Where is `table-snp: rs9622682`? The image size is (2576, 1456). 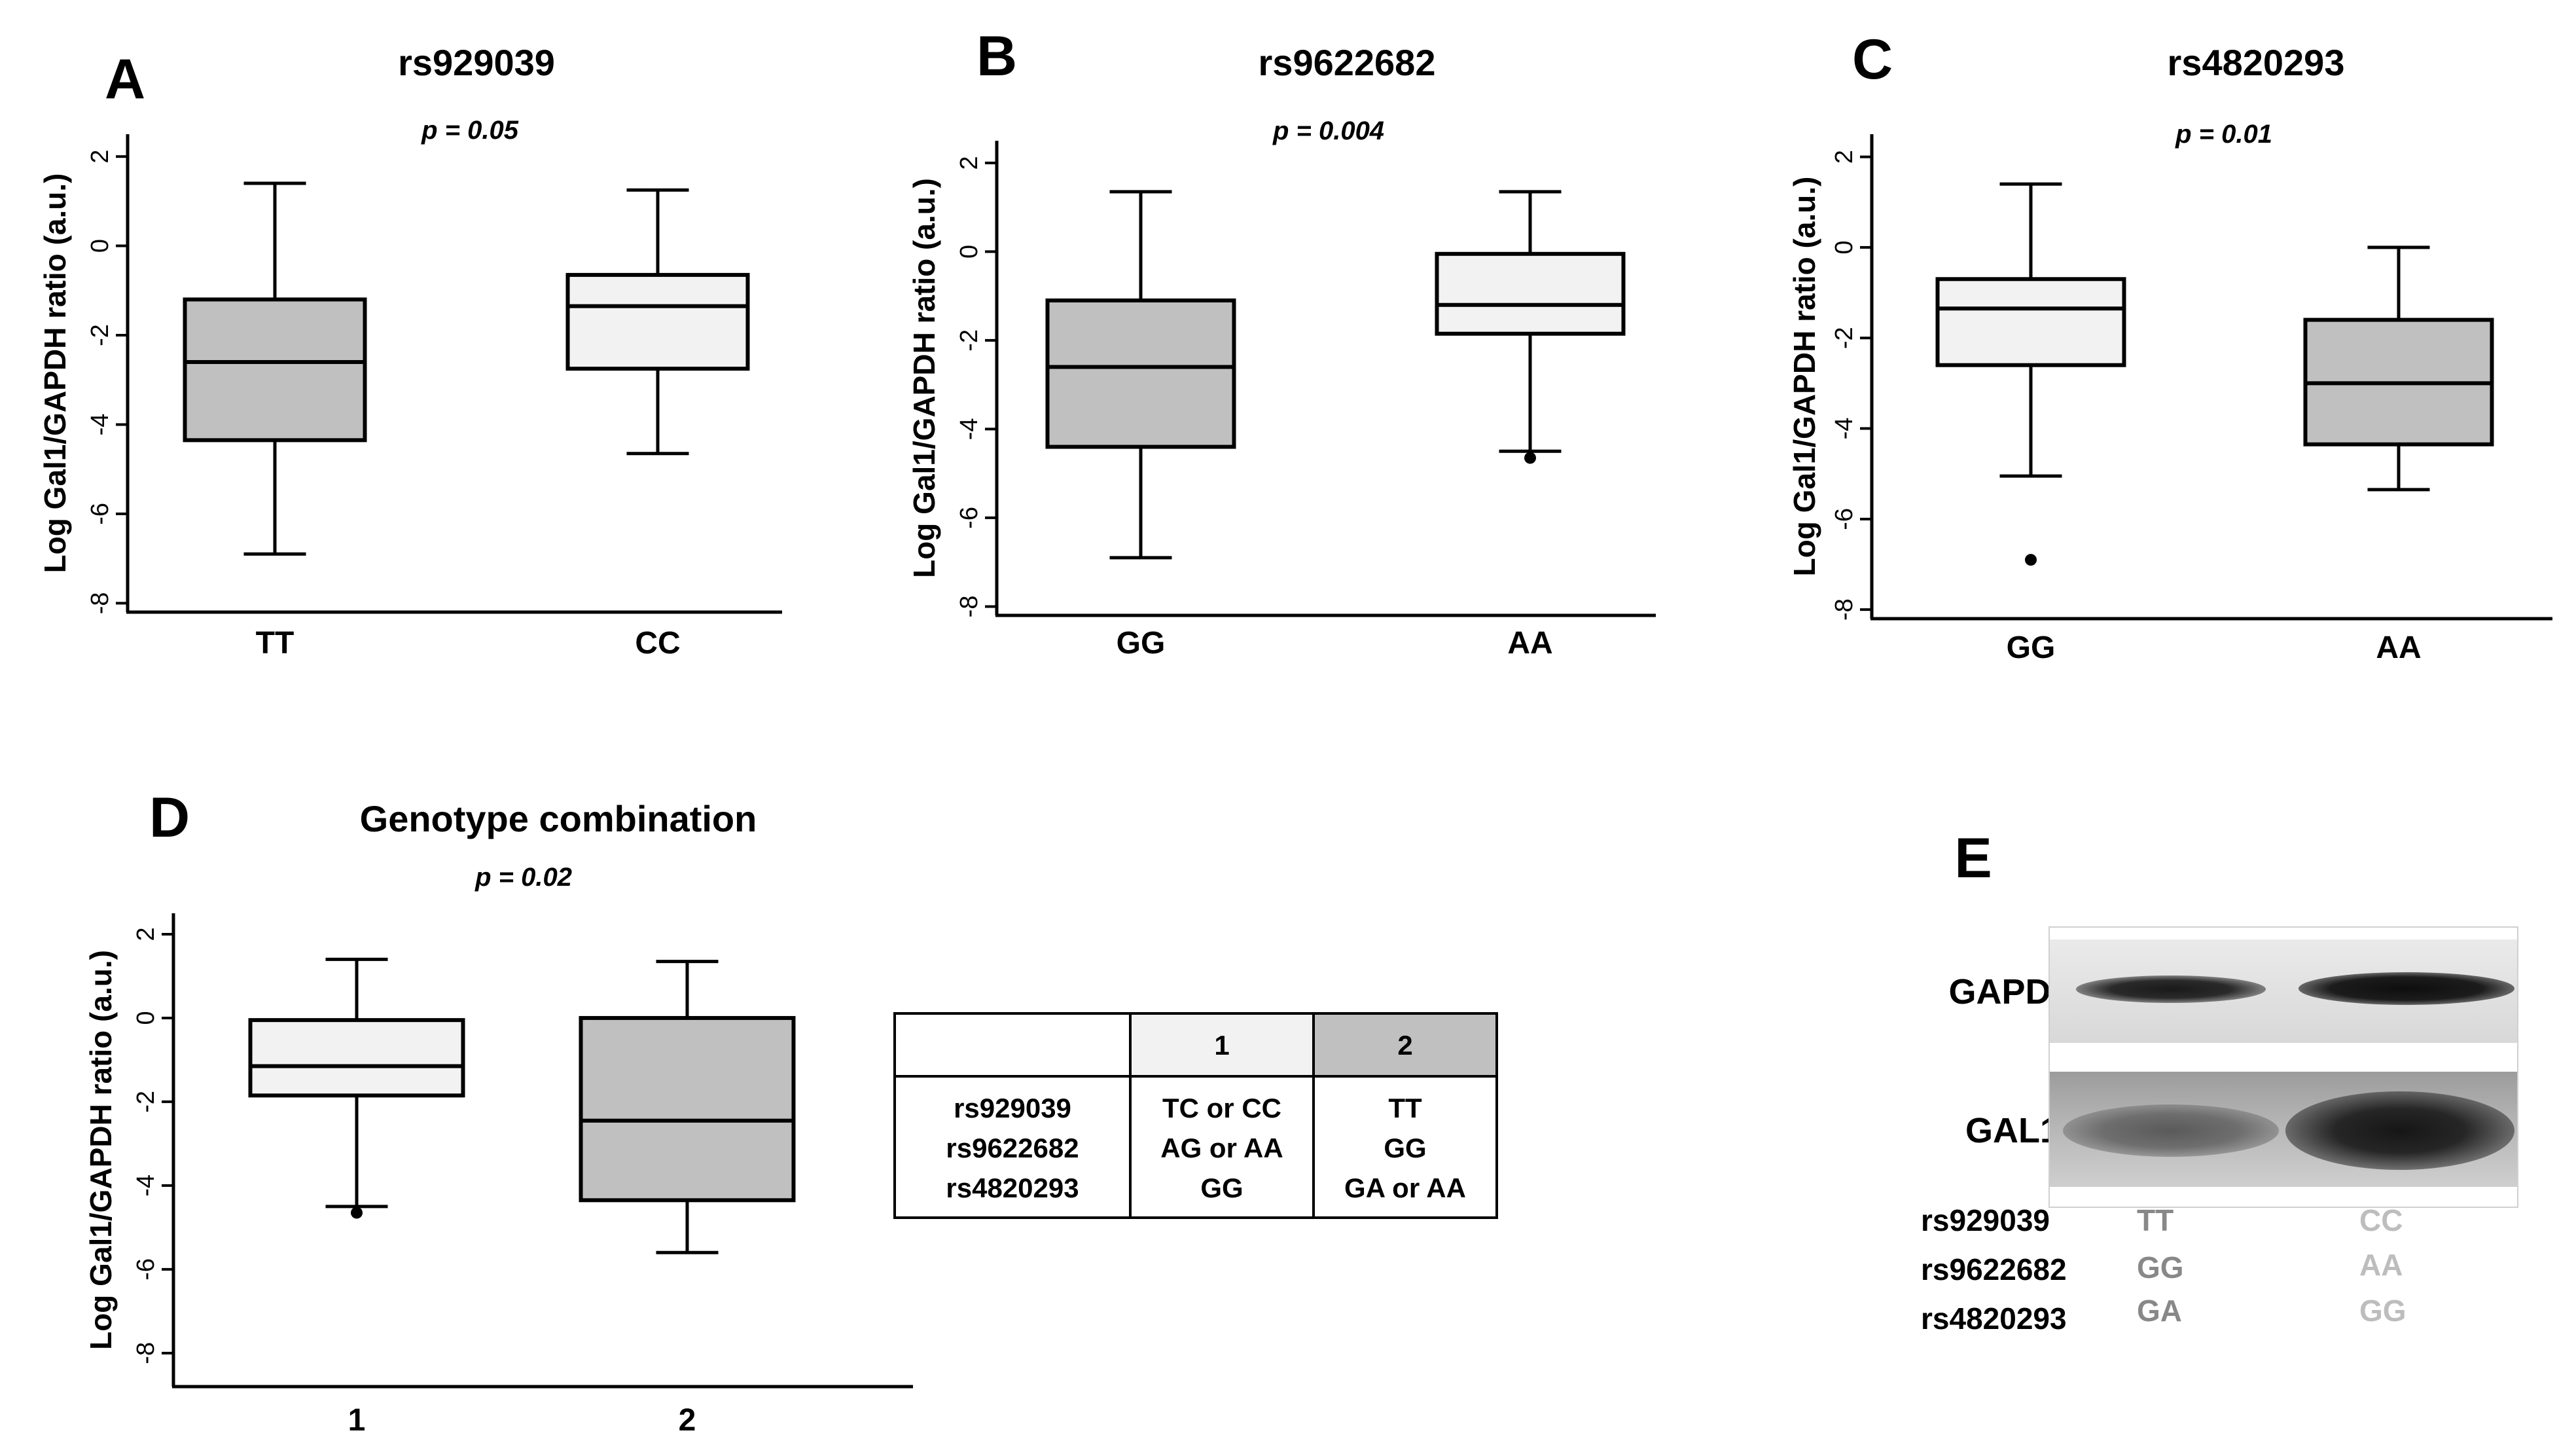 table-snp: rs9622682 is located at coordinates (1012, 1148).